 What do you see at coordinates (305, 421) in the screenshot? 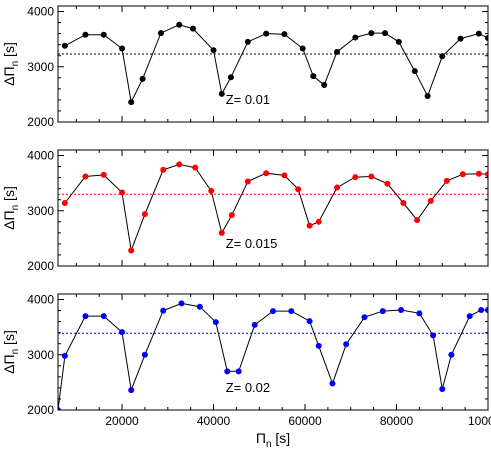
I see `x-tick-label: 60000` at bounding box center [305, 421].